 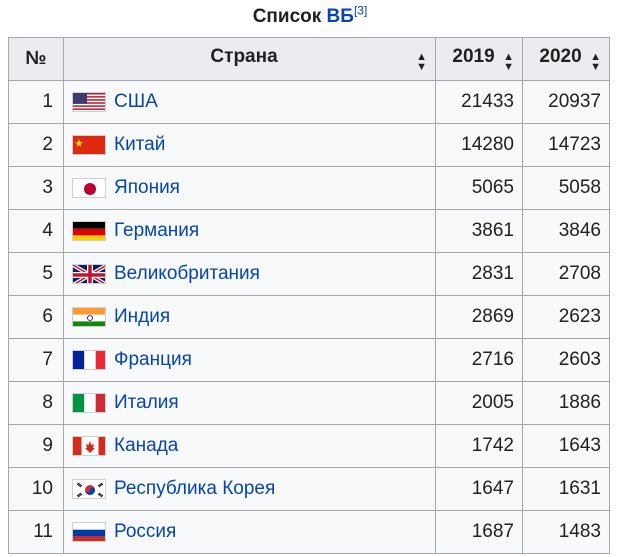 What do you see at coordinates (479, 489) in the screenshot?
I see `gdp-2019-cell: 1647` at bounding box center [479, 489].